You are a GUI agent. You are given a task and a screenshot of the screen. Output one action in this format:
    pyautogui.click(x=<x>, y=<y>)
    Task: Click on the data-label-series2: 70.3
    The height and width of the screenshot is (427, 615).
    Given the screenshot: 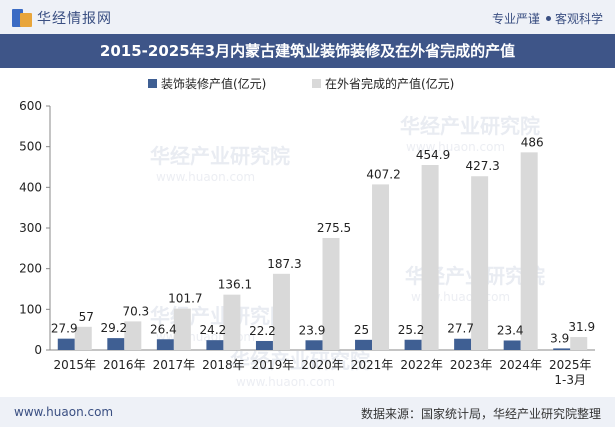 What is the action you would take?
    pyautogui.click(x=135, y=311)
    